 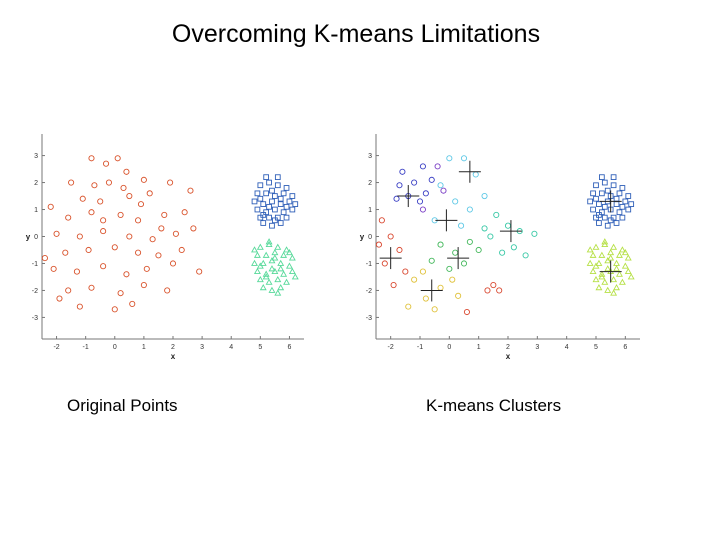 What do you see at coordinates (115, 347) in the screenshot?
I see `x-tick-label: 0` at bounding box center [115, 347].